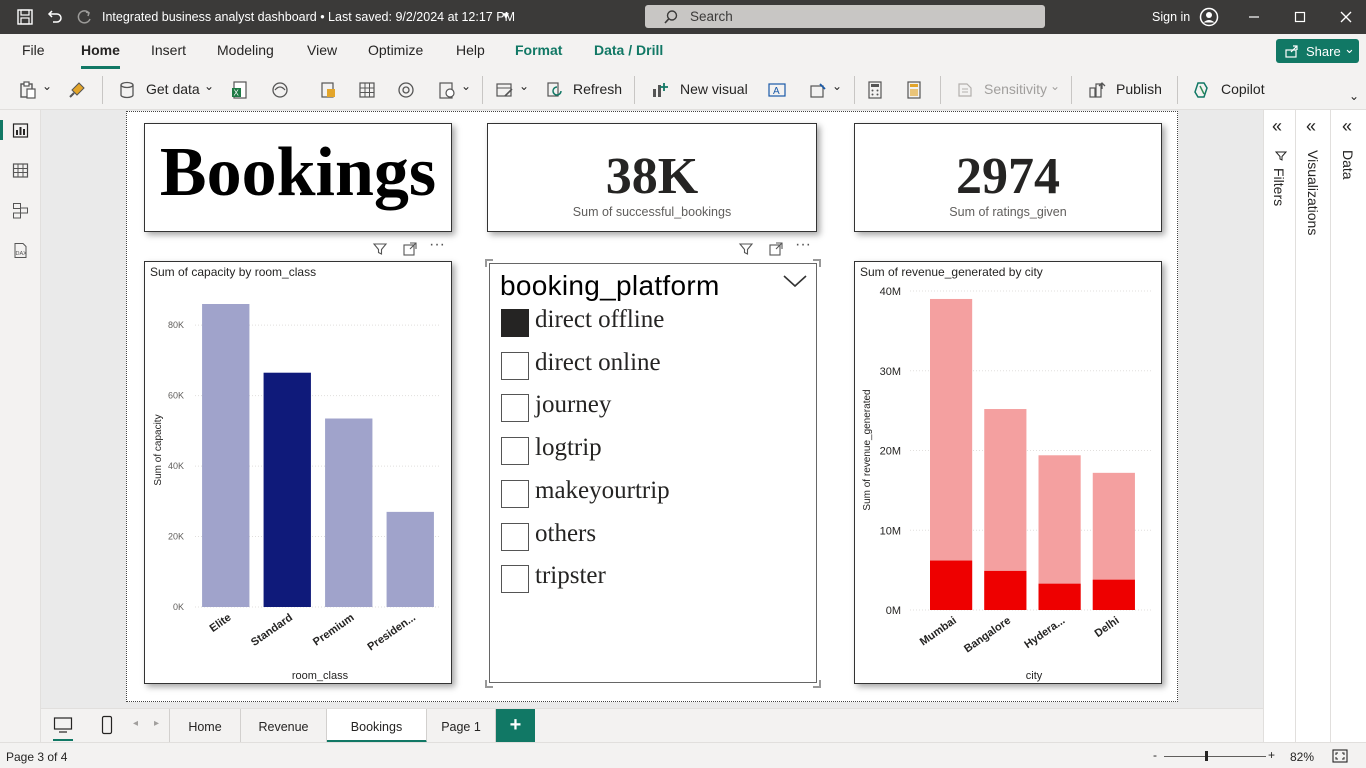  I want to click on data-pane-collapsed: « Data, so click(1349, 426).